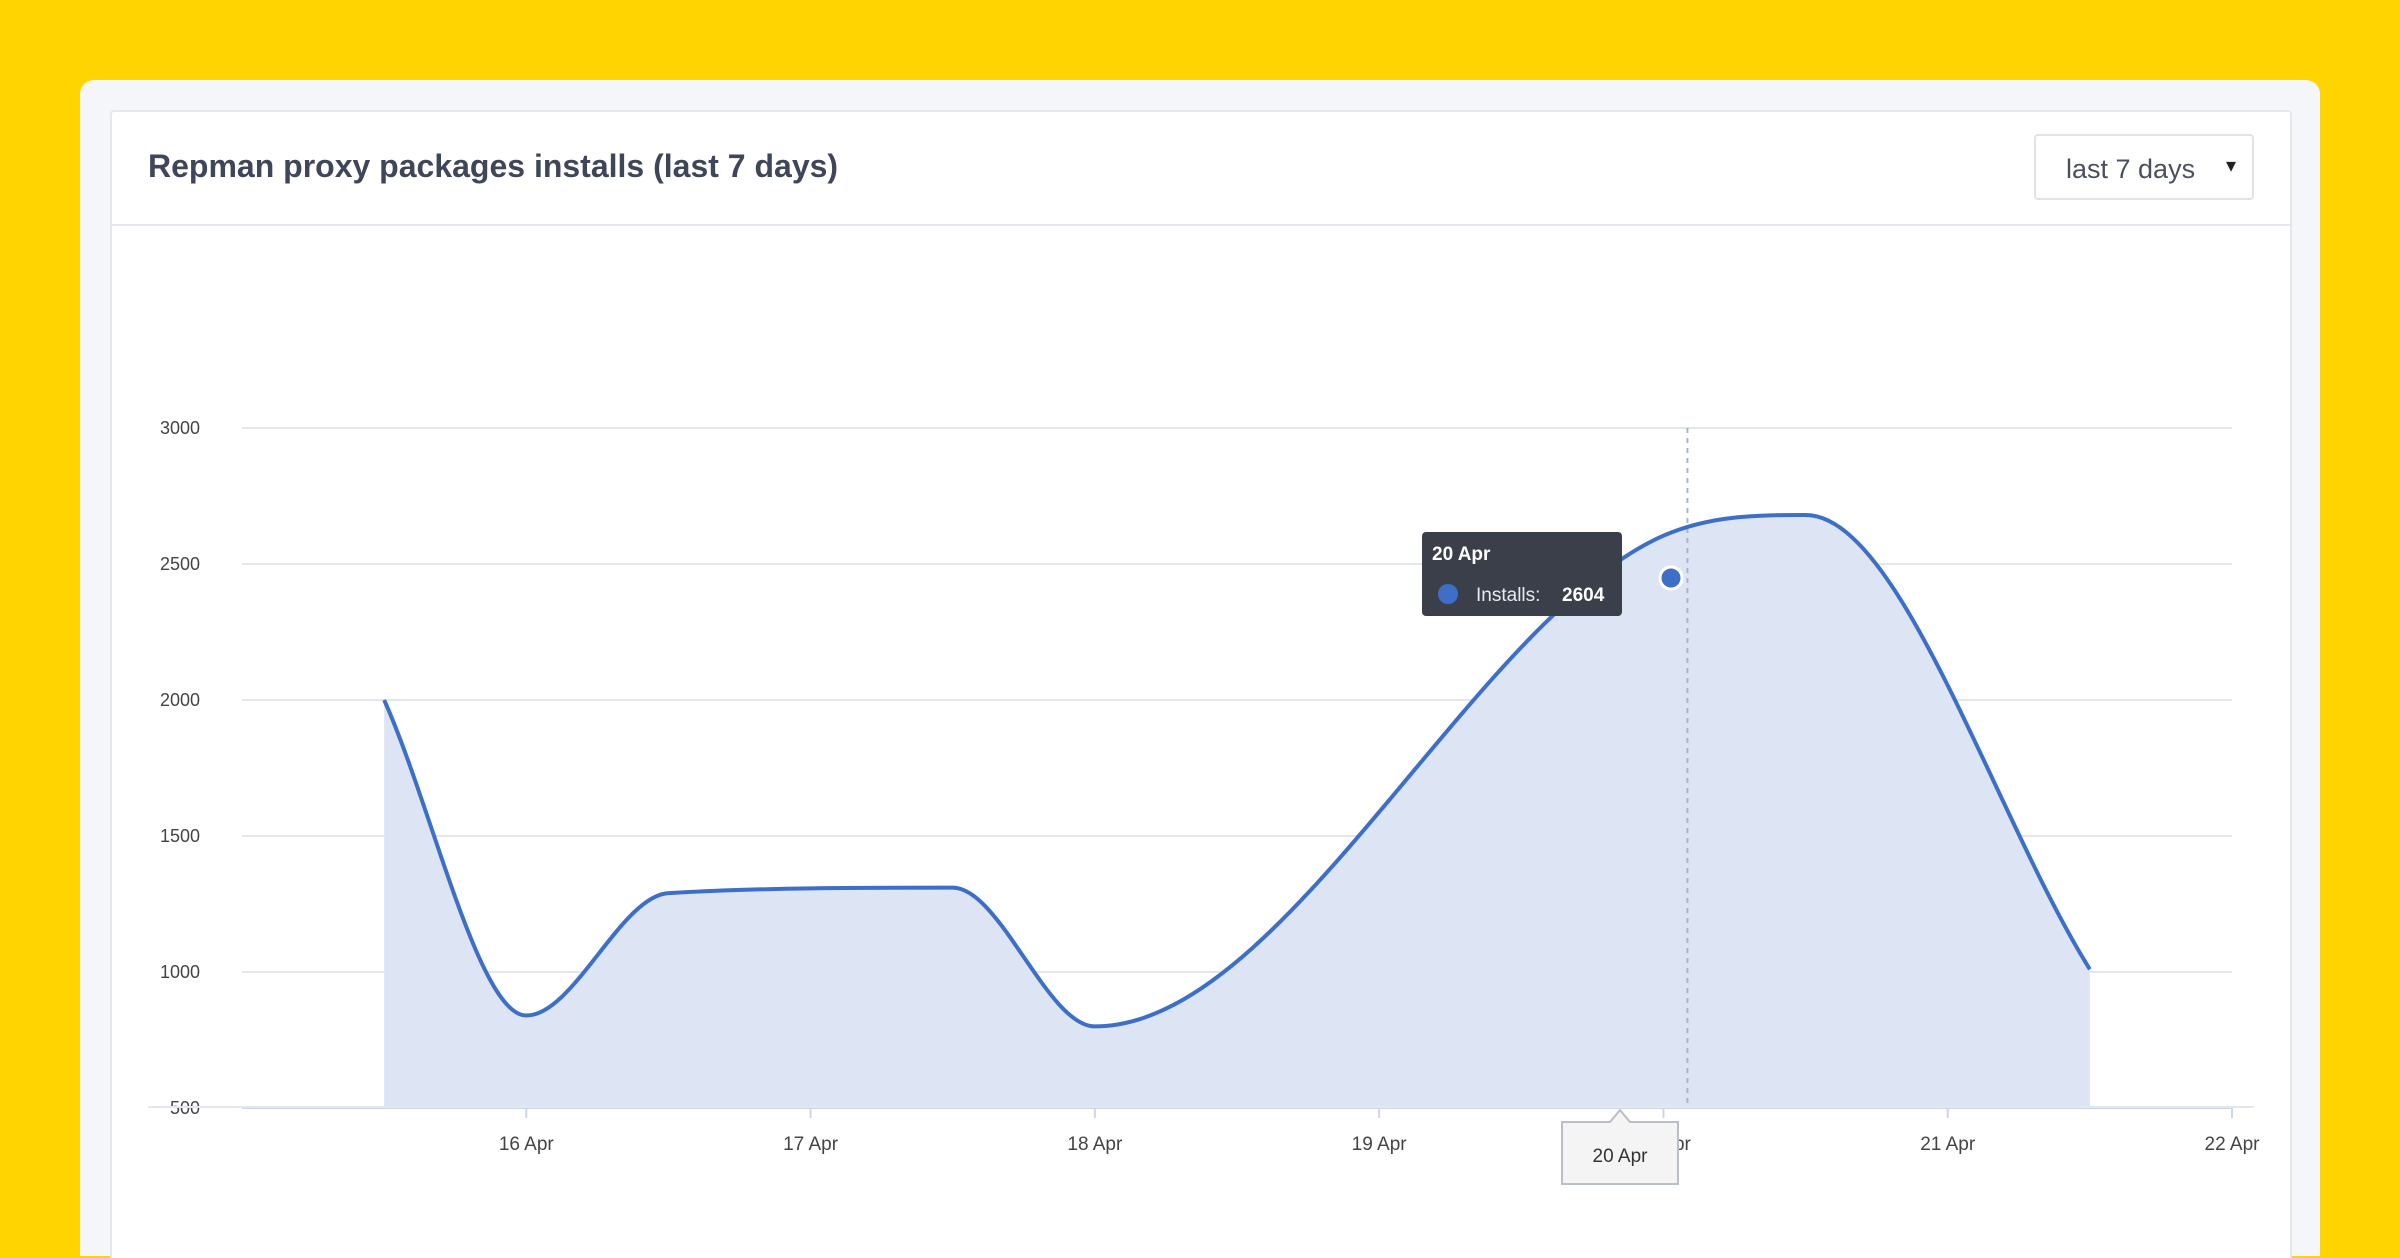 Image resolution: width=2400 pixels, height=1258 pixels. I want to click on crosshair-label-text: 20 Apr, so click(1621, 1156).